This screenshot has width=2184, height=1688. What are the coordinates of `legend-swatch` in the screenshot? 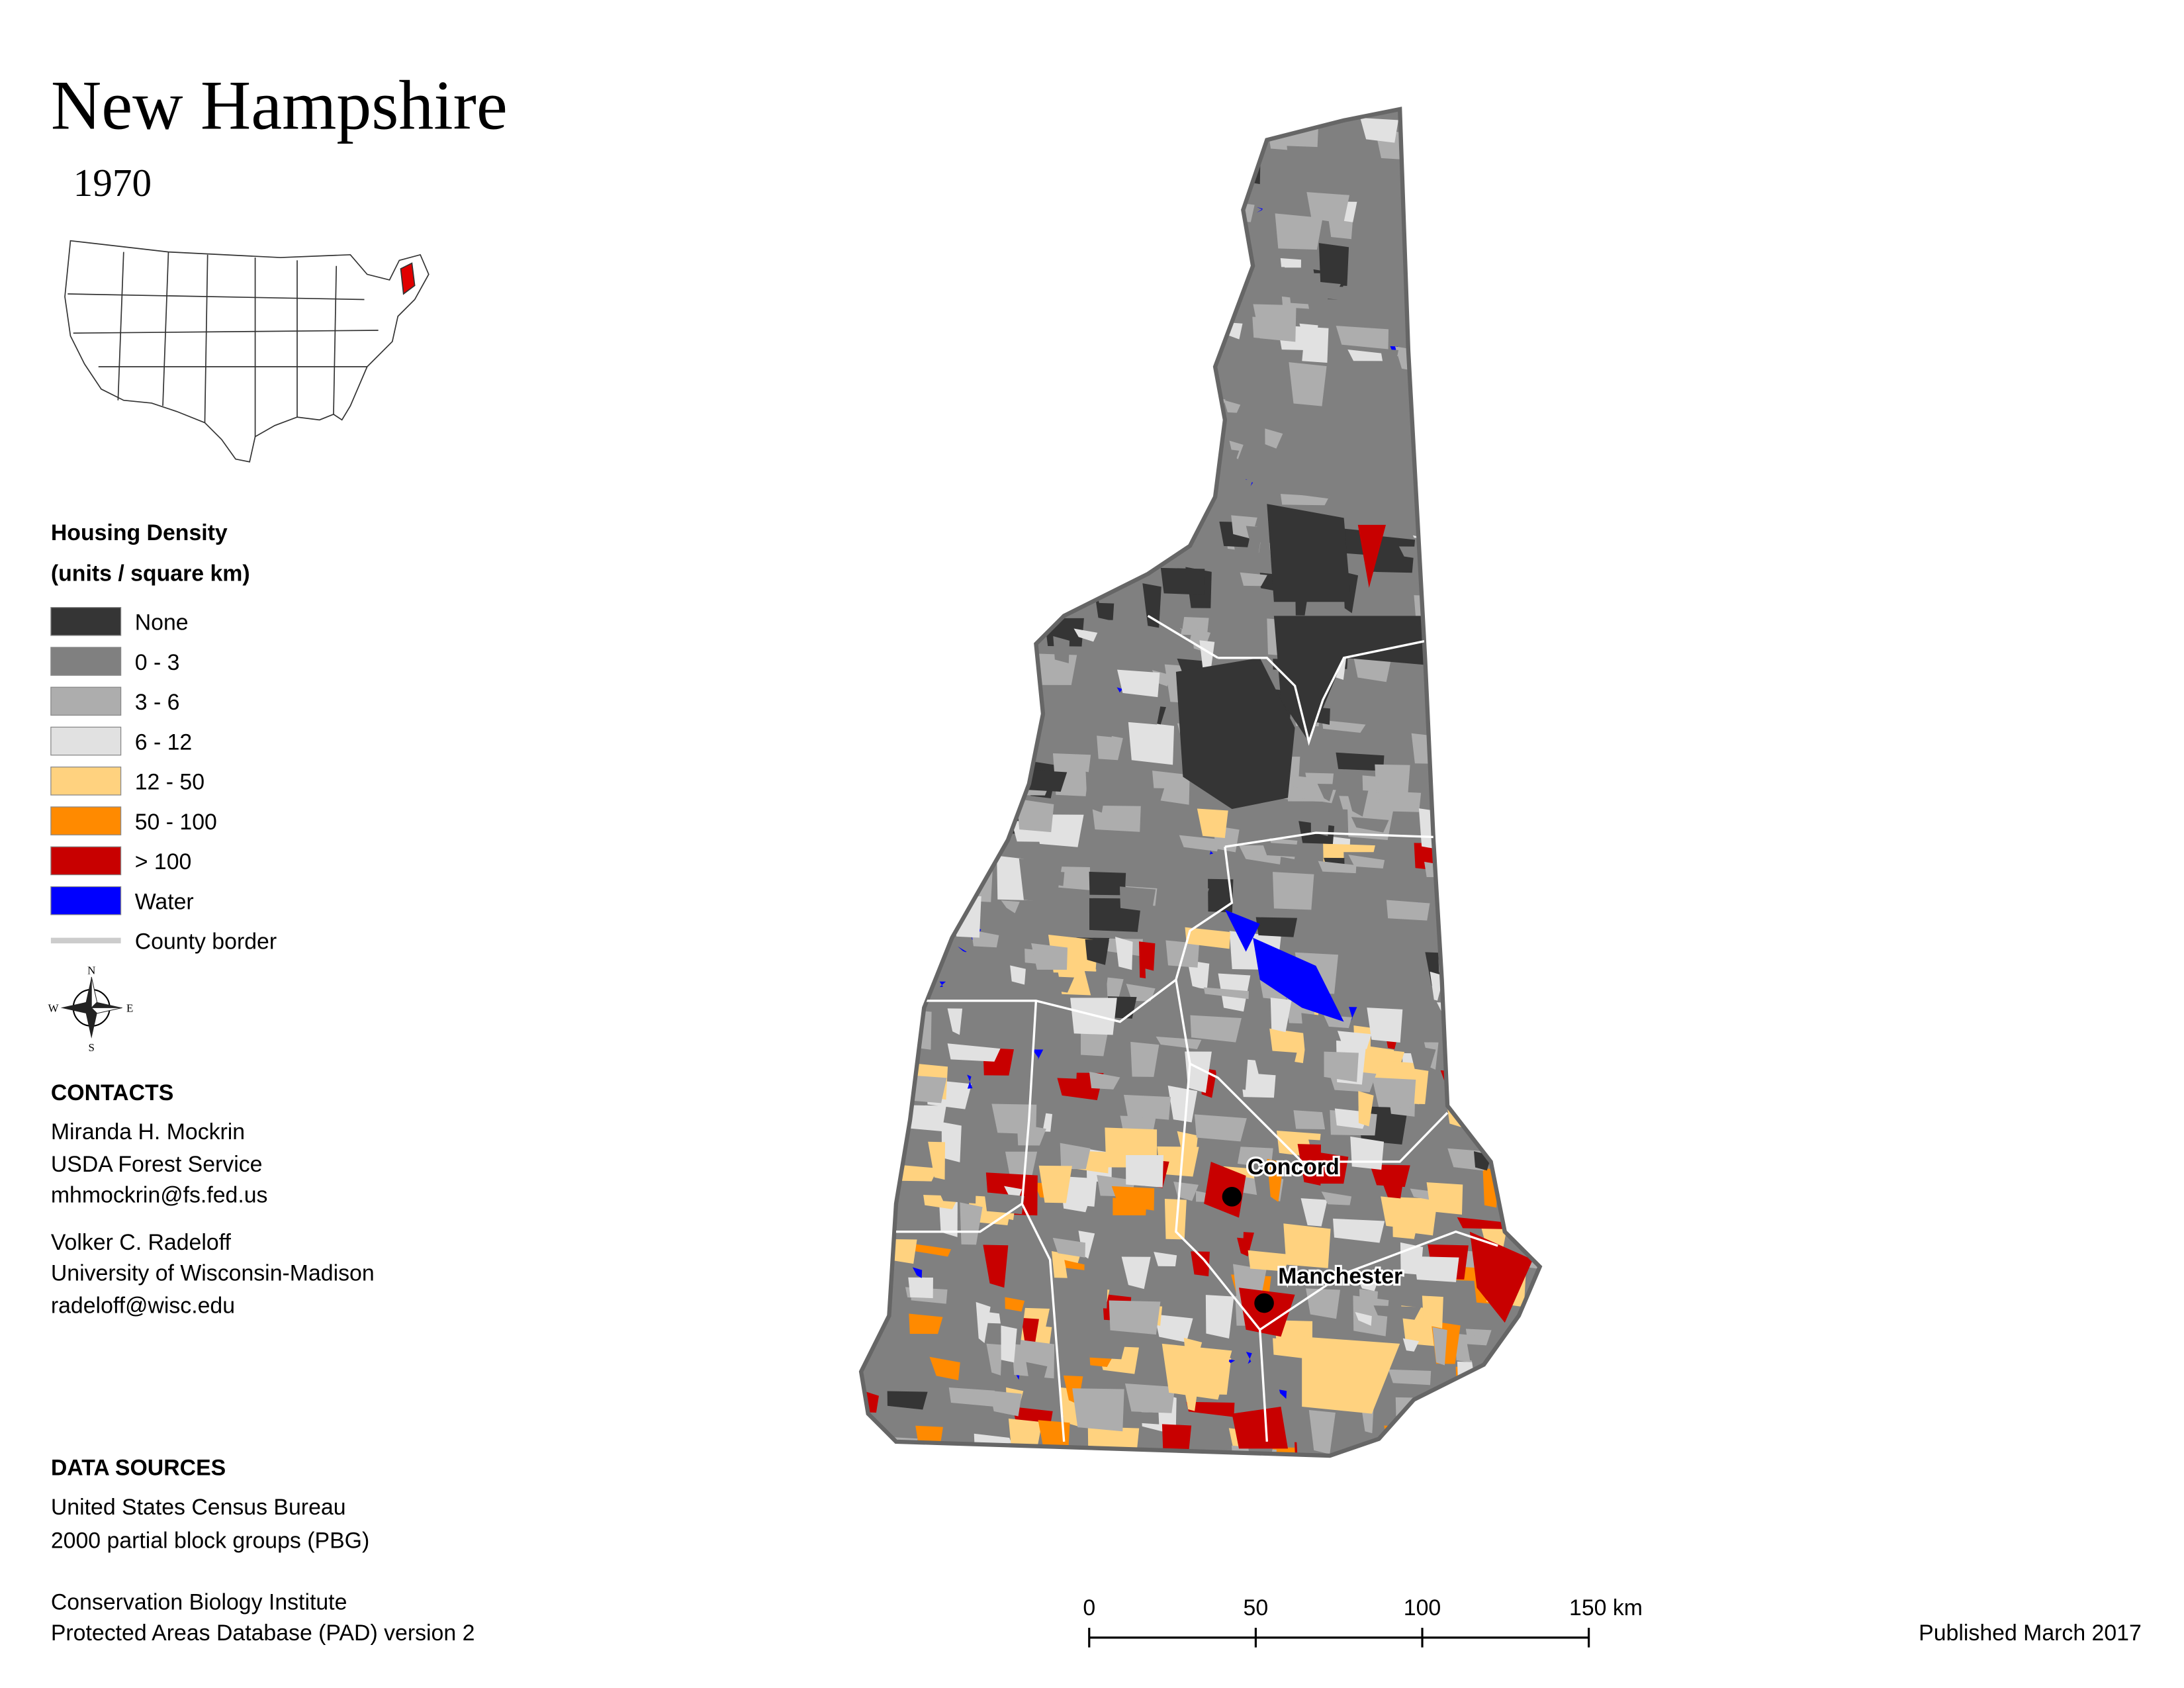 It's located at (86, 861).